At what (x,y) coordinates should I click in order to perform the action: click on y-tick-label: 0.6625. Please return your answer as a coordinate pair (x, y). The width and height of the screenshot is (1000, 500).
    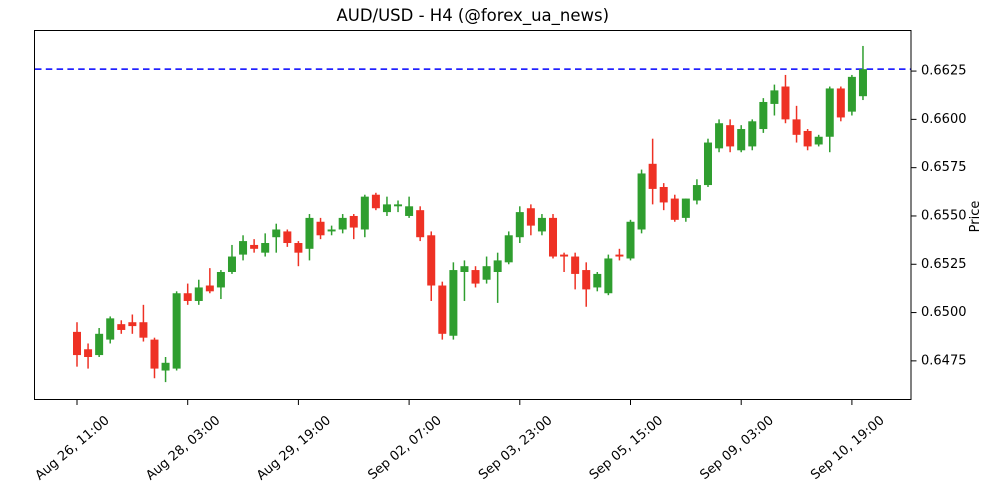
    Looking at the image, I should click on (944, 71).